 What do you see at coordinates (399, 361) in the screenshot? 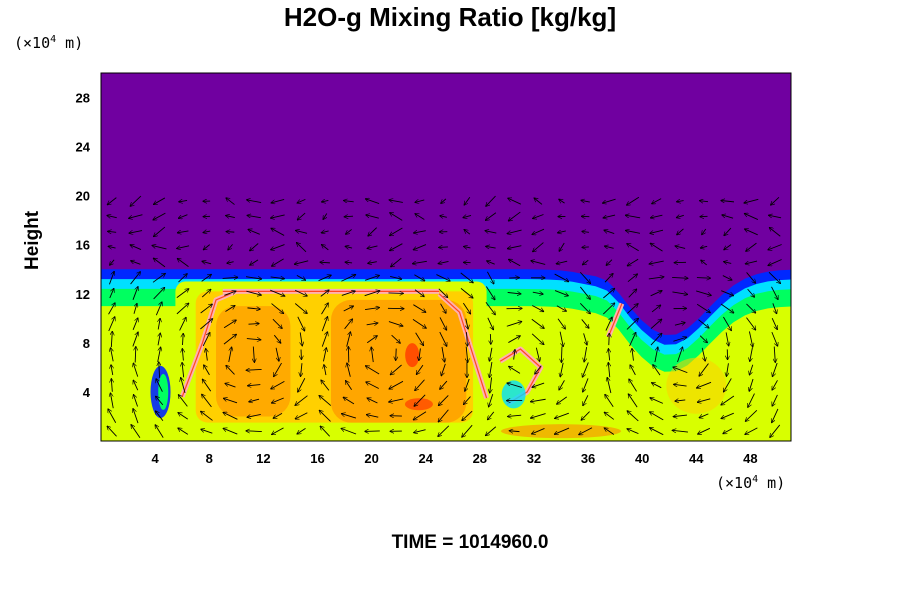
I see `cell-core-right` at bounding box center [399, 361].